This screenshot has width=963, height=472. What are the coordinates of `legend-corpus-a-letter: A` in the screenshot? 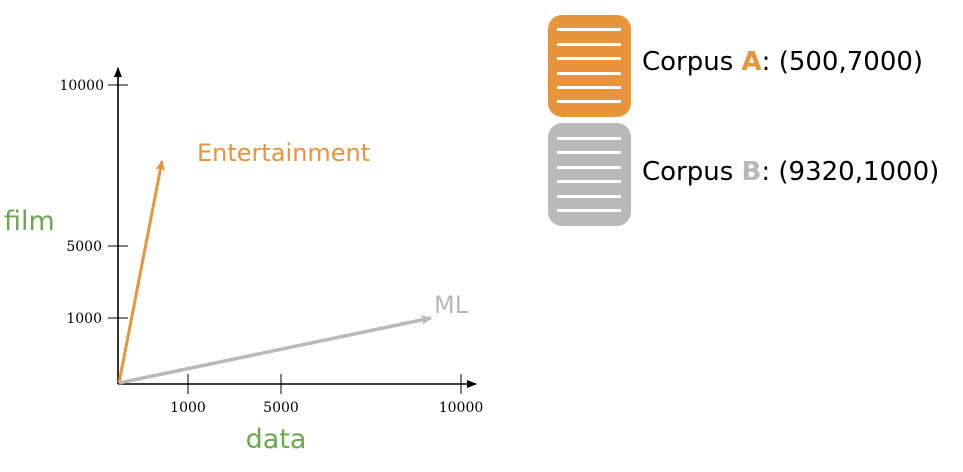 It's located at (752, 62).